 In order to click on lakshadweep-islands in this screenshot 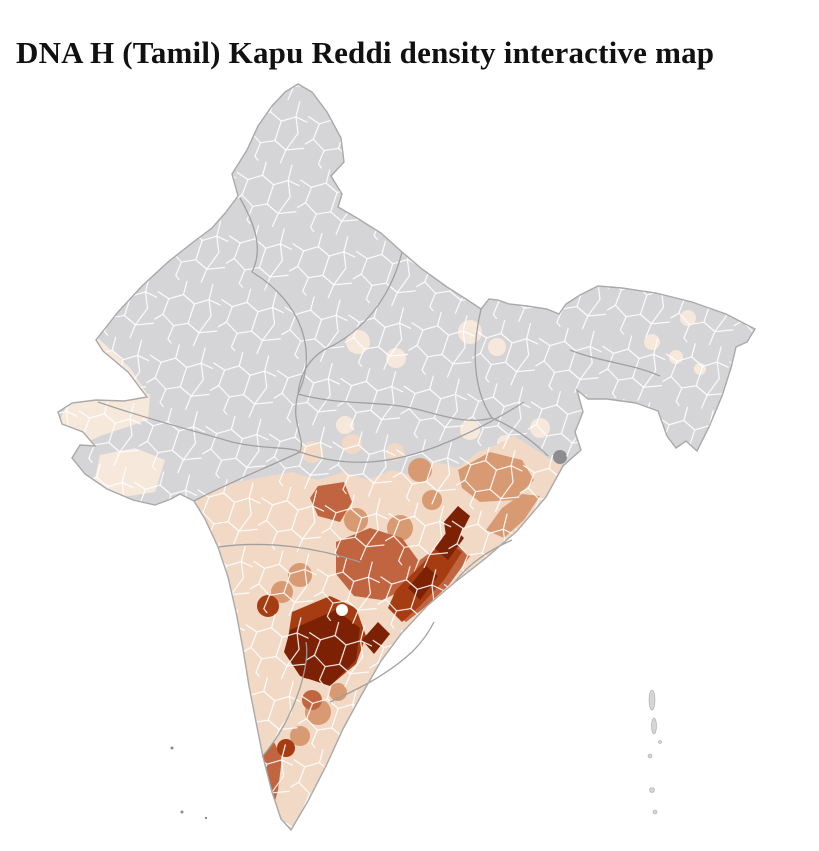, I will do `click(189, 783)`.